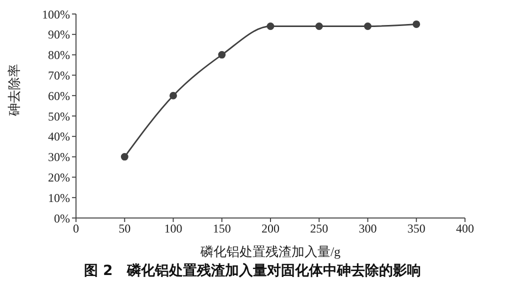  Describe the element at coordinates (173, 229) in the screenshot. I see `x-tick-label: 100` at that location.